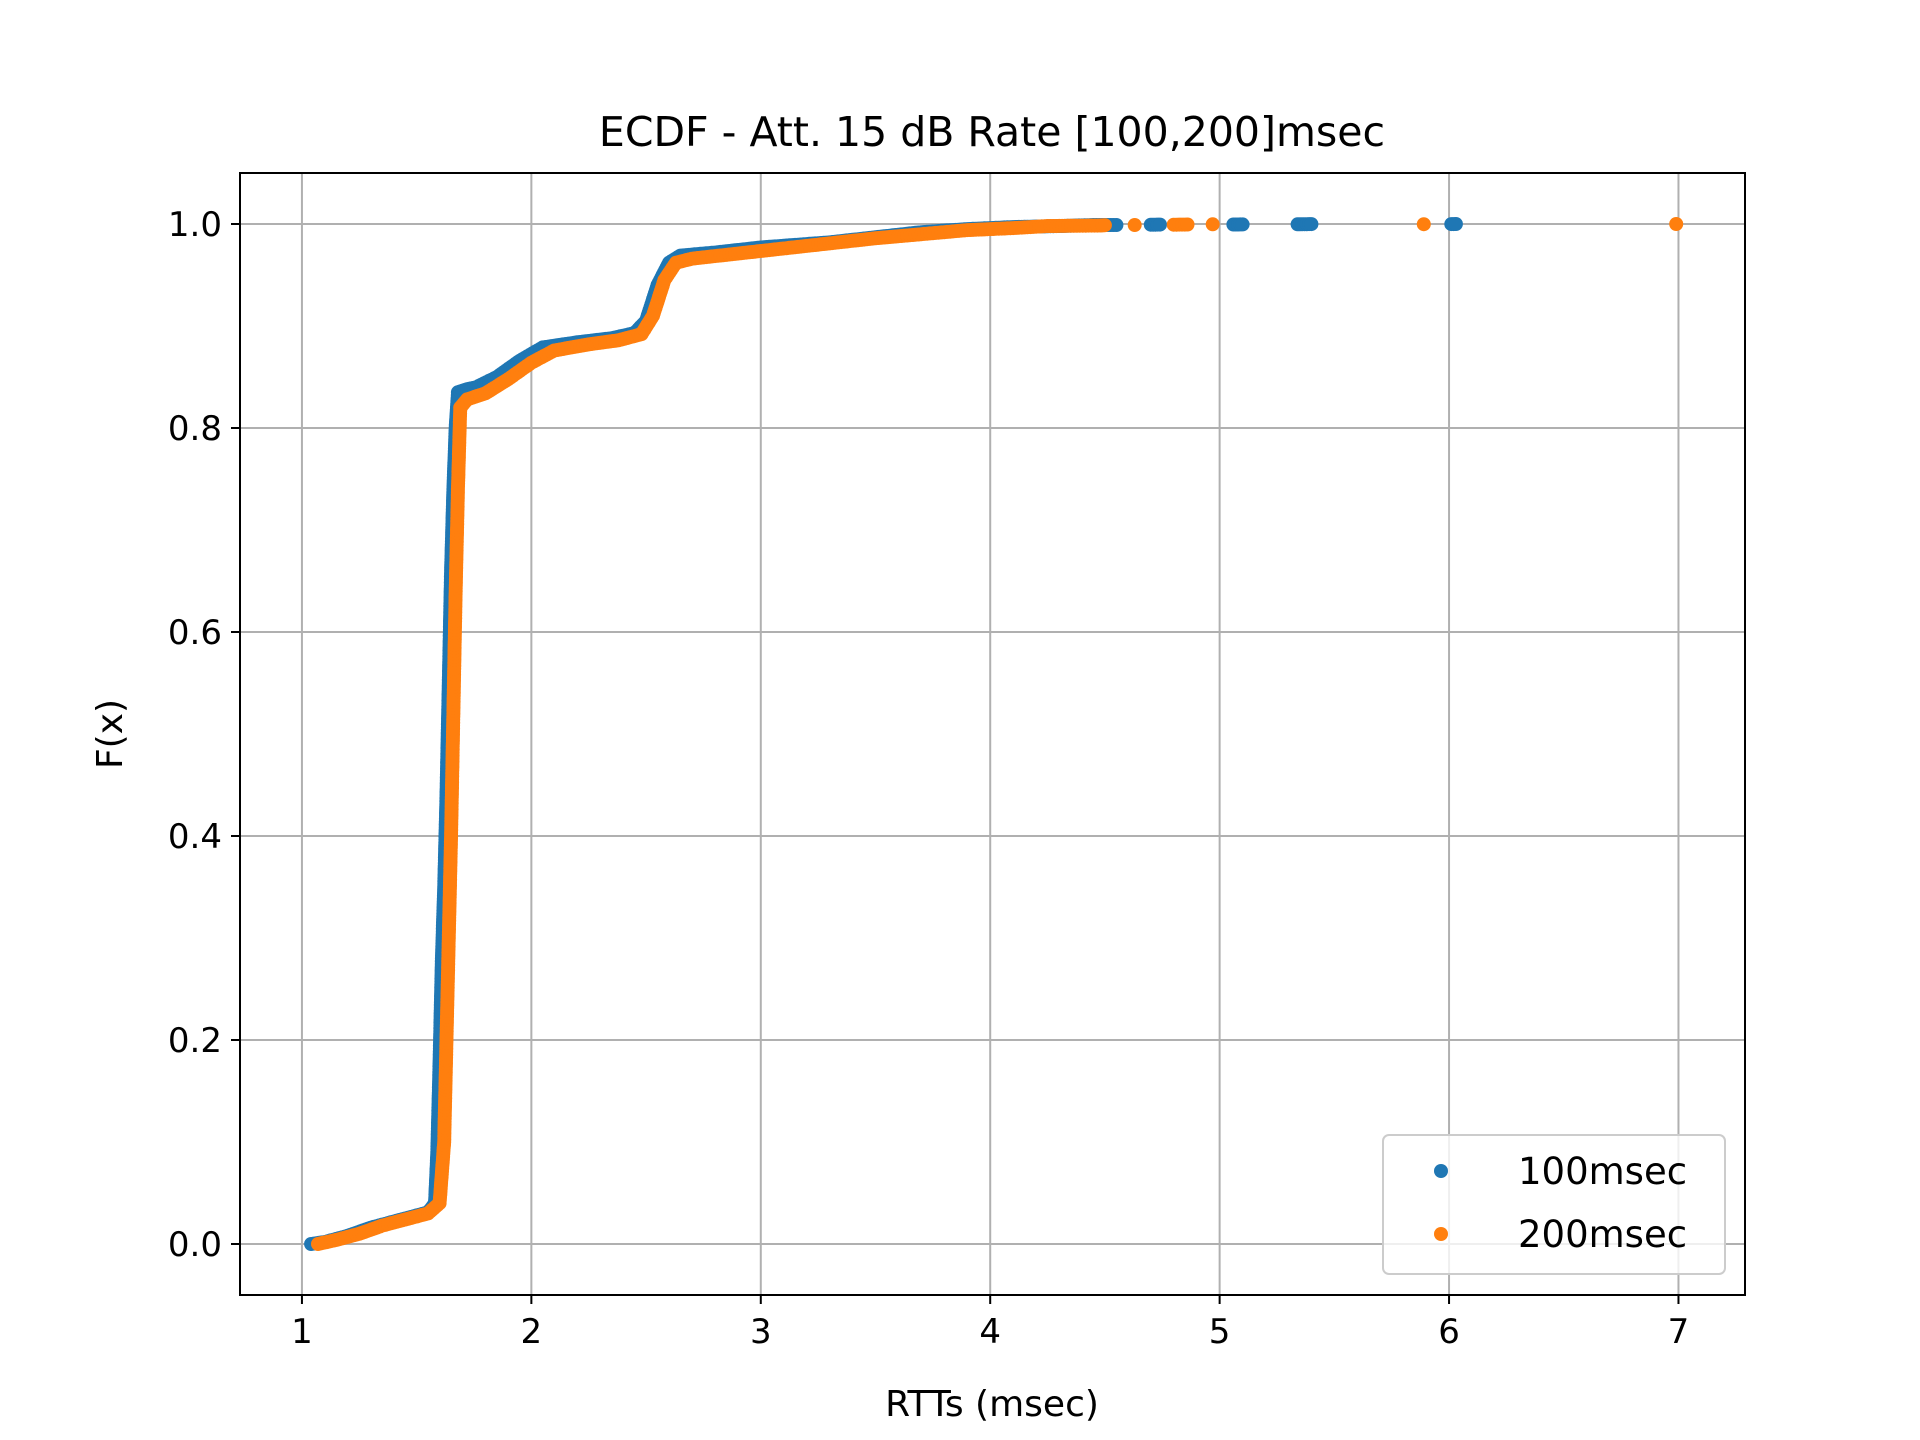 Image resolution: width=1920 pixels, height=1440 pixels. Describe the element at coordinates (204, 735) in the screenshot. I see `y-ticks: 0.0 0.2 0.4 0.6 0.8 1.0` at that location.